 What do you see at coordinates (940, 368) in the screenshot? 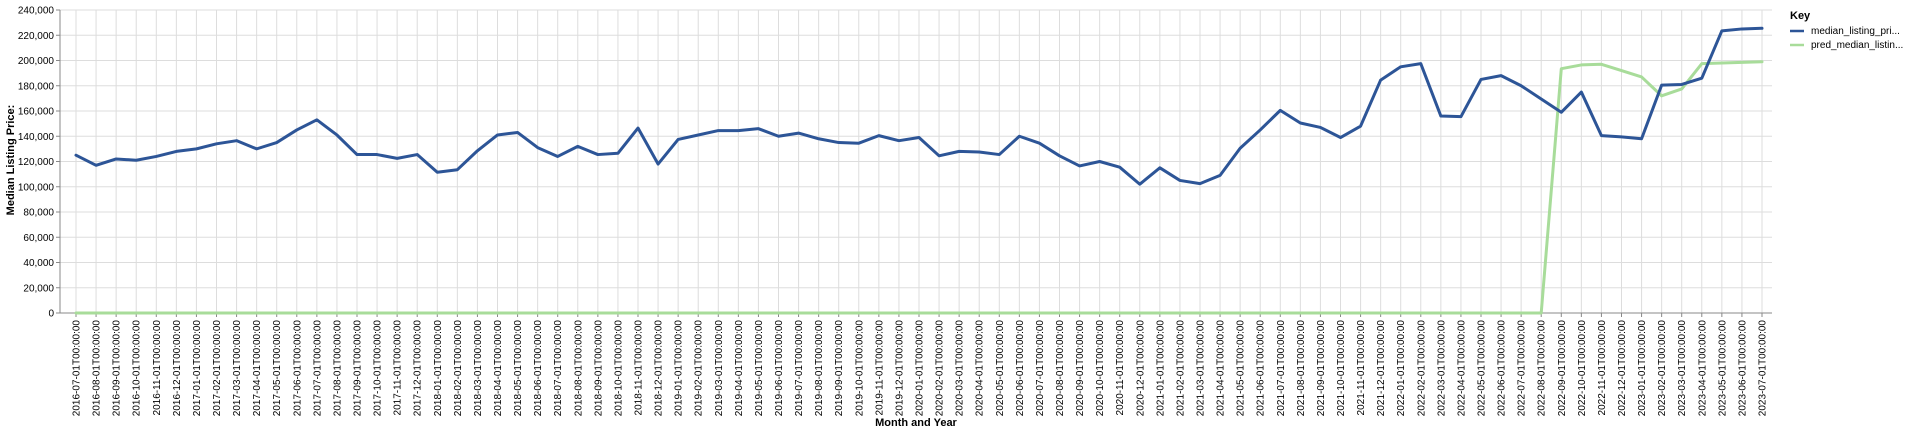
I see `x-tick-label: 2020-02-01T00:00:00` at bounding box center [940, 368].